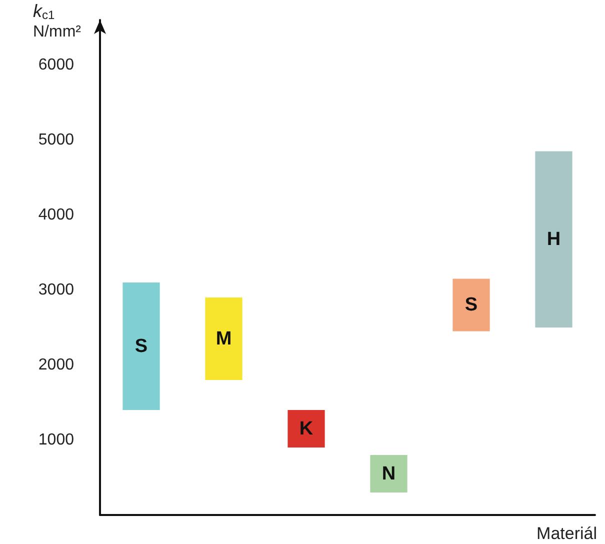 Image resolution: width=605 pixels, height=544 pixels. Describe the element at coordinates (567, 533) in the screenshot. I see `x-axis-title: Materiál` at that location.